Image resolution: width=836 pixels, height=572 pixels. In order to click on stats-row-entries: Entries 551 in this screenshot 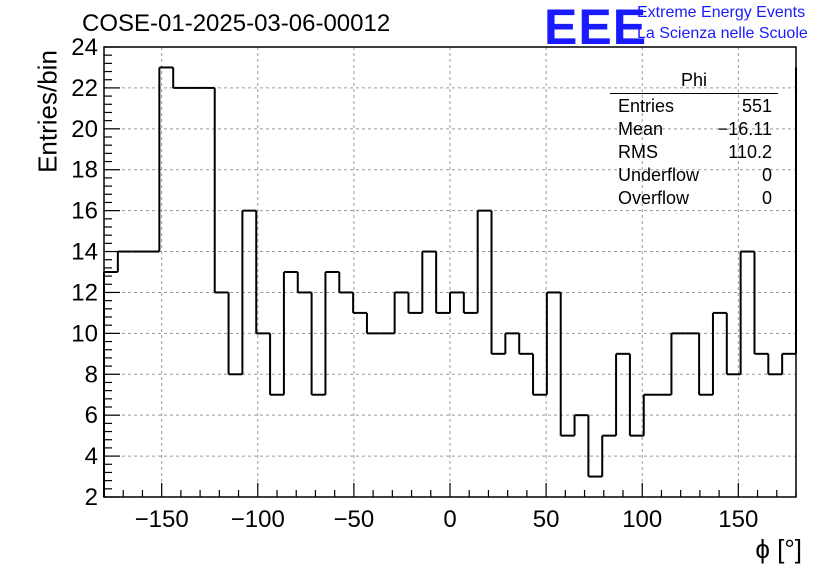, I will do `click(694, 106)`.